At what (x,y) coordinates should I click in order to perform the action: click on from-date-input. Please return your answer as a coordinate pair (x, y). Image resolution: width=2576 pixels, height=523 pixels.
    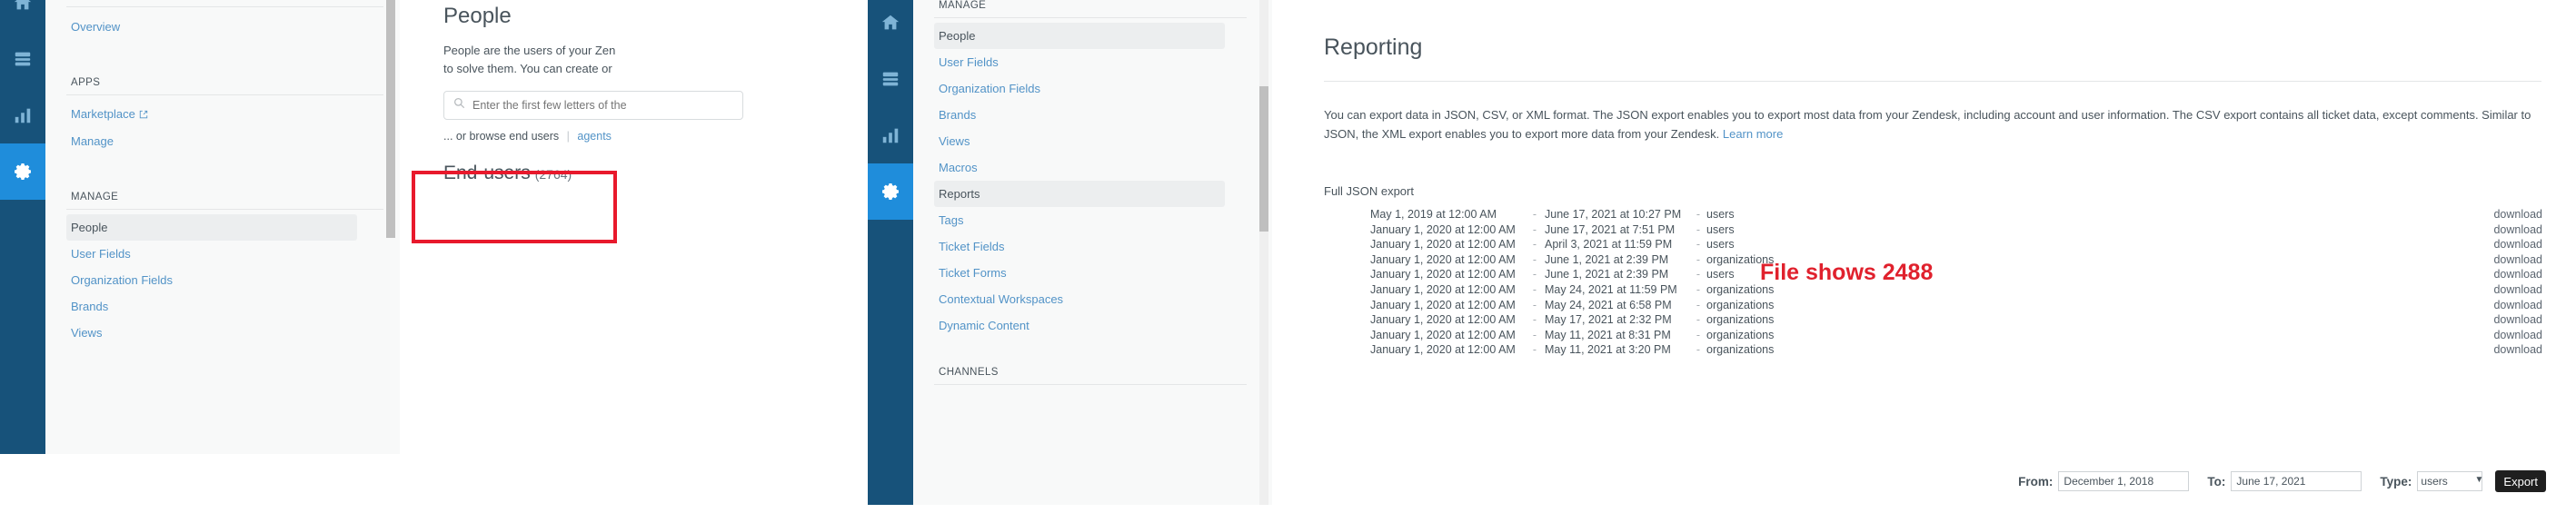
    Looking at the image, I should click on (2124, 481).